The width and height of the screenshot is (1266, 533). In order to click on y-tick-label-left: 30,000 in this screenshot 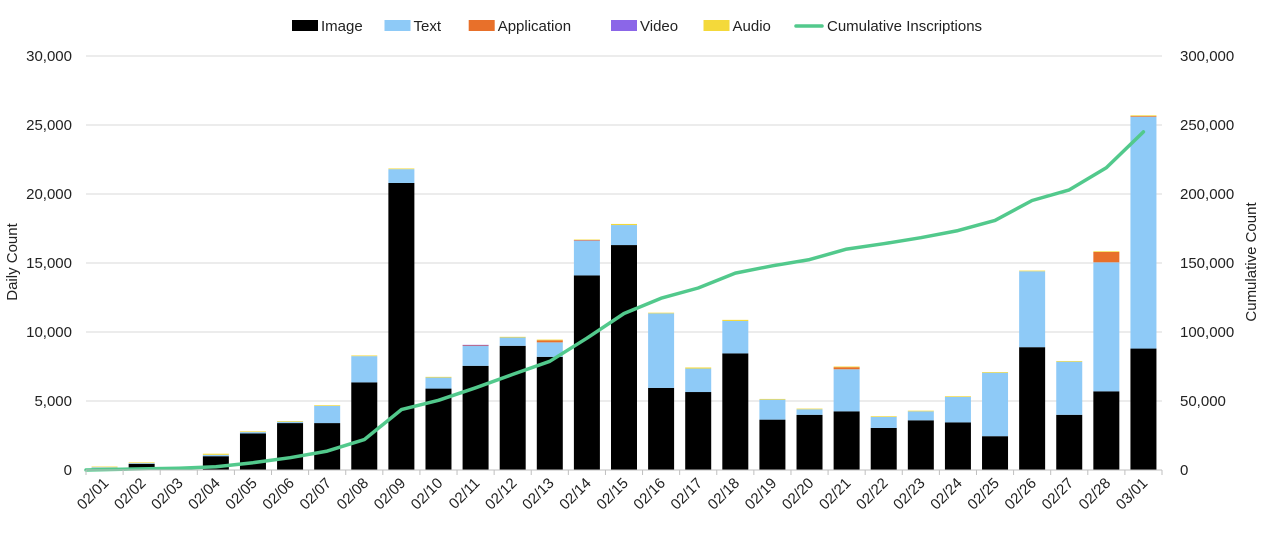, I will do `click(49, 56)`.